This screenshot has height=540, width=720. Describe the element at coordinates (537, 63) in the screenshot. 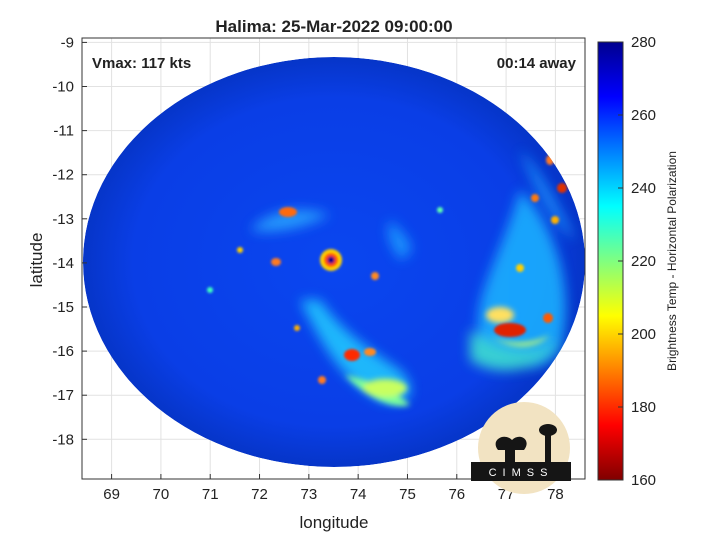

I see `time-away-annotation: 00:14 away` at that location.